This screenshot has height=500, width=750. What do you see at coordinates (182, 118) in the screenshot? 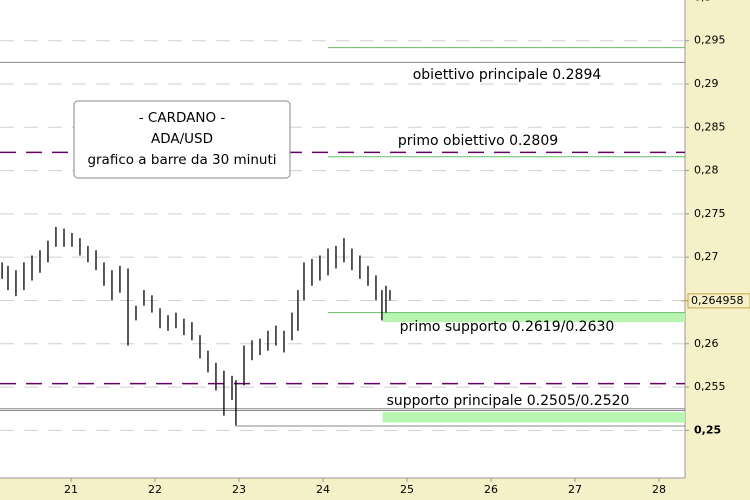
I see `title-line: - CARDANO -` at bounding box center [182, 118].